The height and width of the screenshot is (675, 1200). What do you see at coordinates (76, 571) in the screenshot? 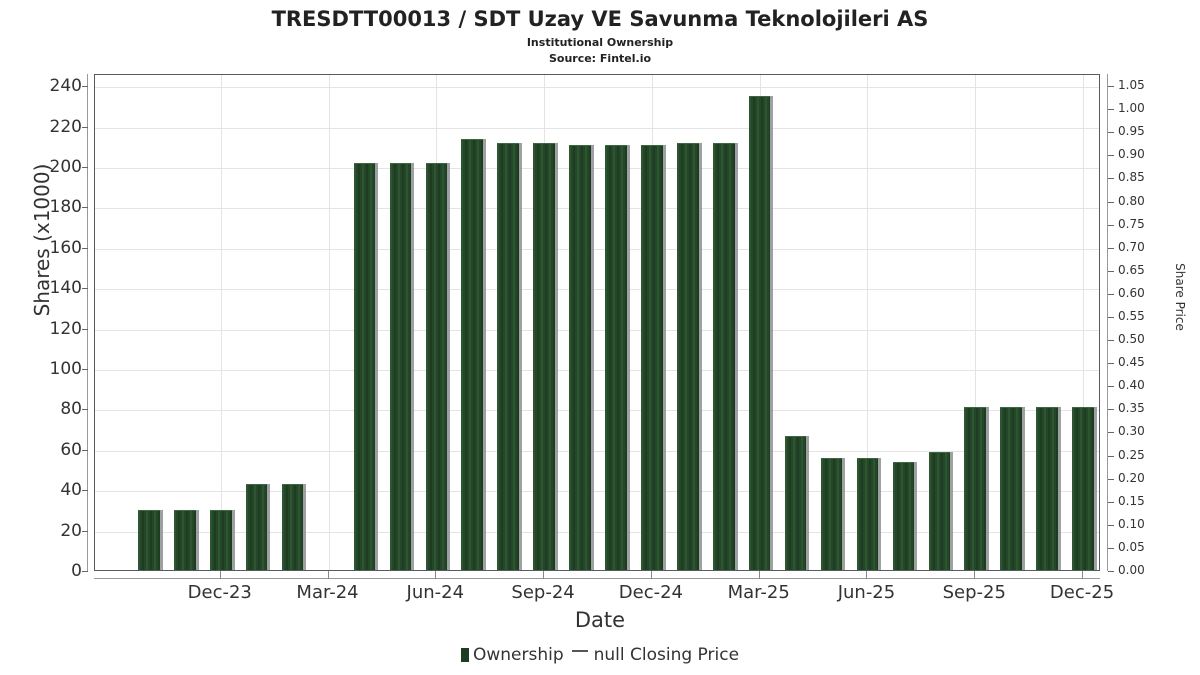
I see `y-axis-left-tick-label: 0` at bounding box center [76, 571].